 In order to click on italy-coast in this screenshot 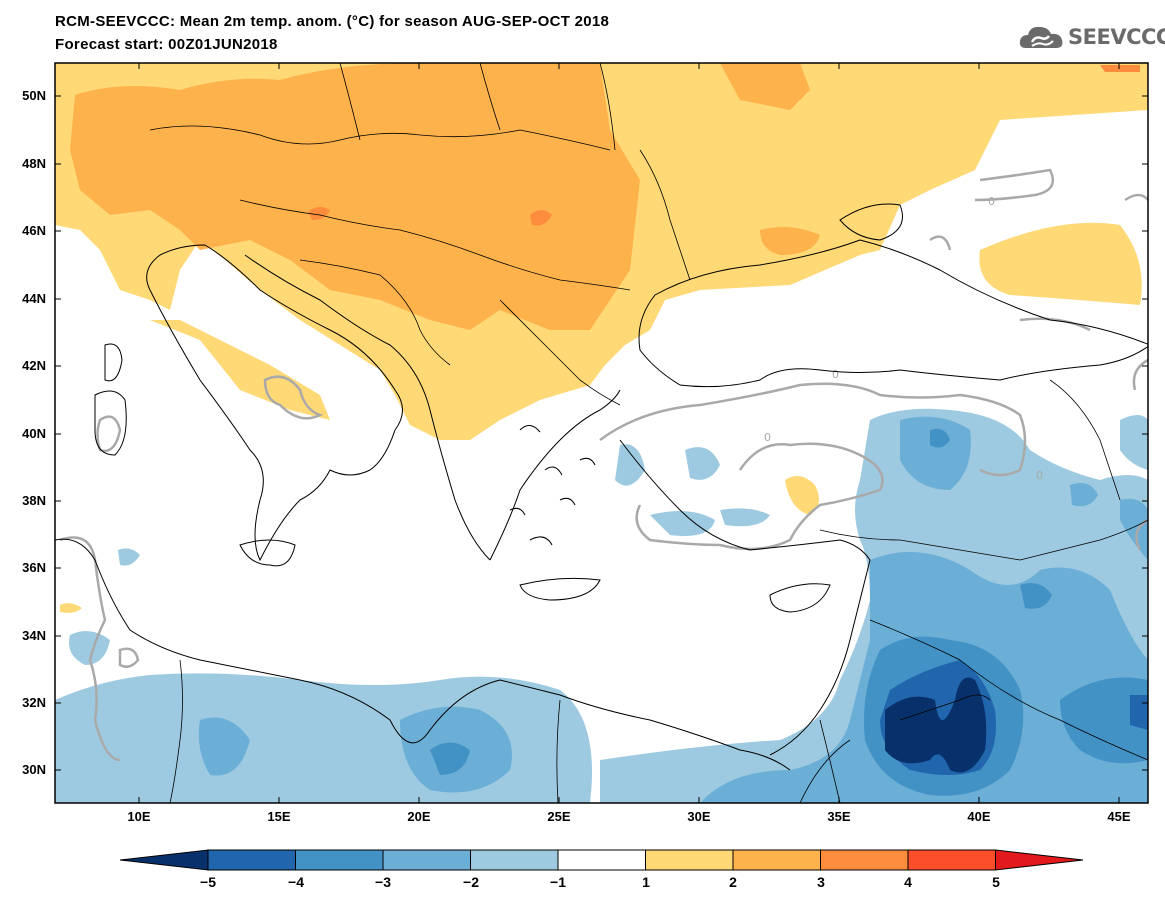, I will do `click(274, 403)`.